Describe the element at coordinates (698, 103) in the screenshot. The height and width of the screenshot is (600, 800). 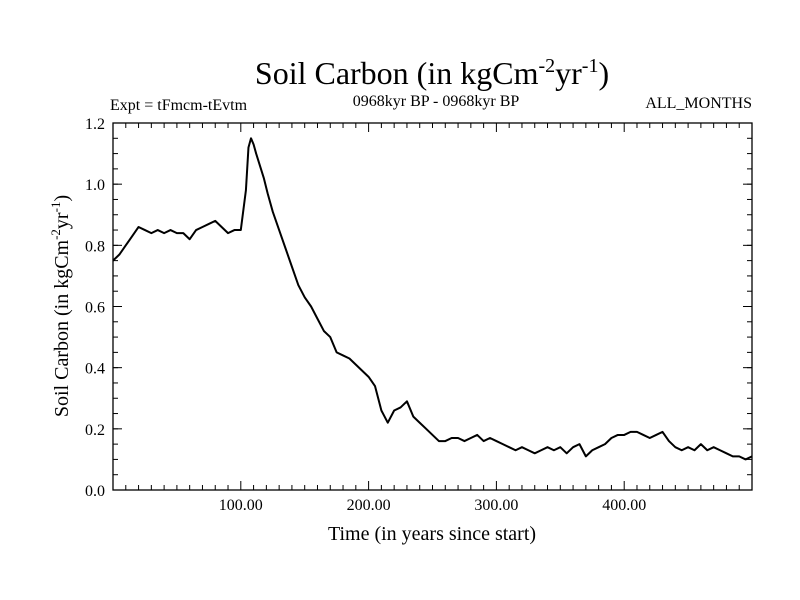
I see `months-label: ALL_MONTHS` at that location.